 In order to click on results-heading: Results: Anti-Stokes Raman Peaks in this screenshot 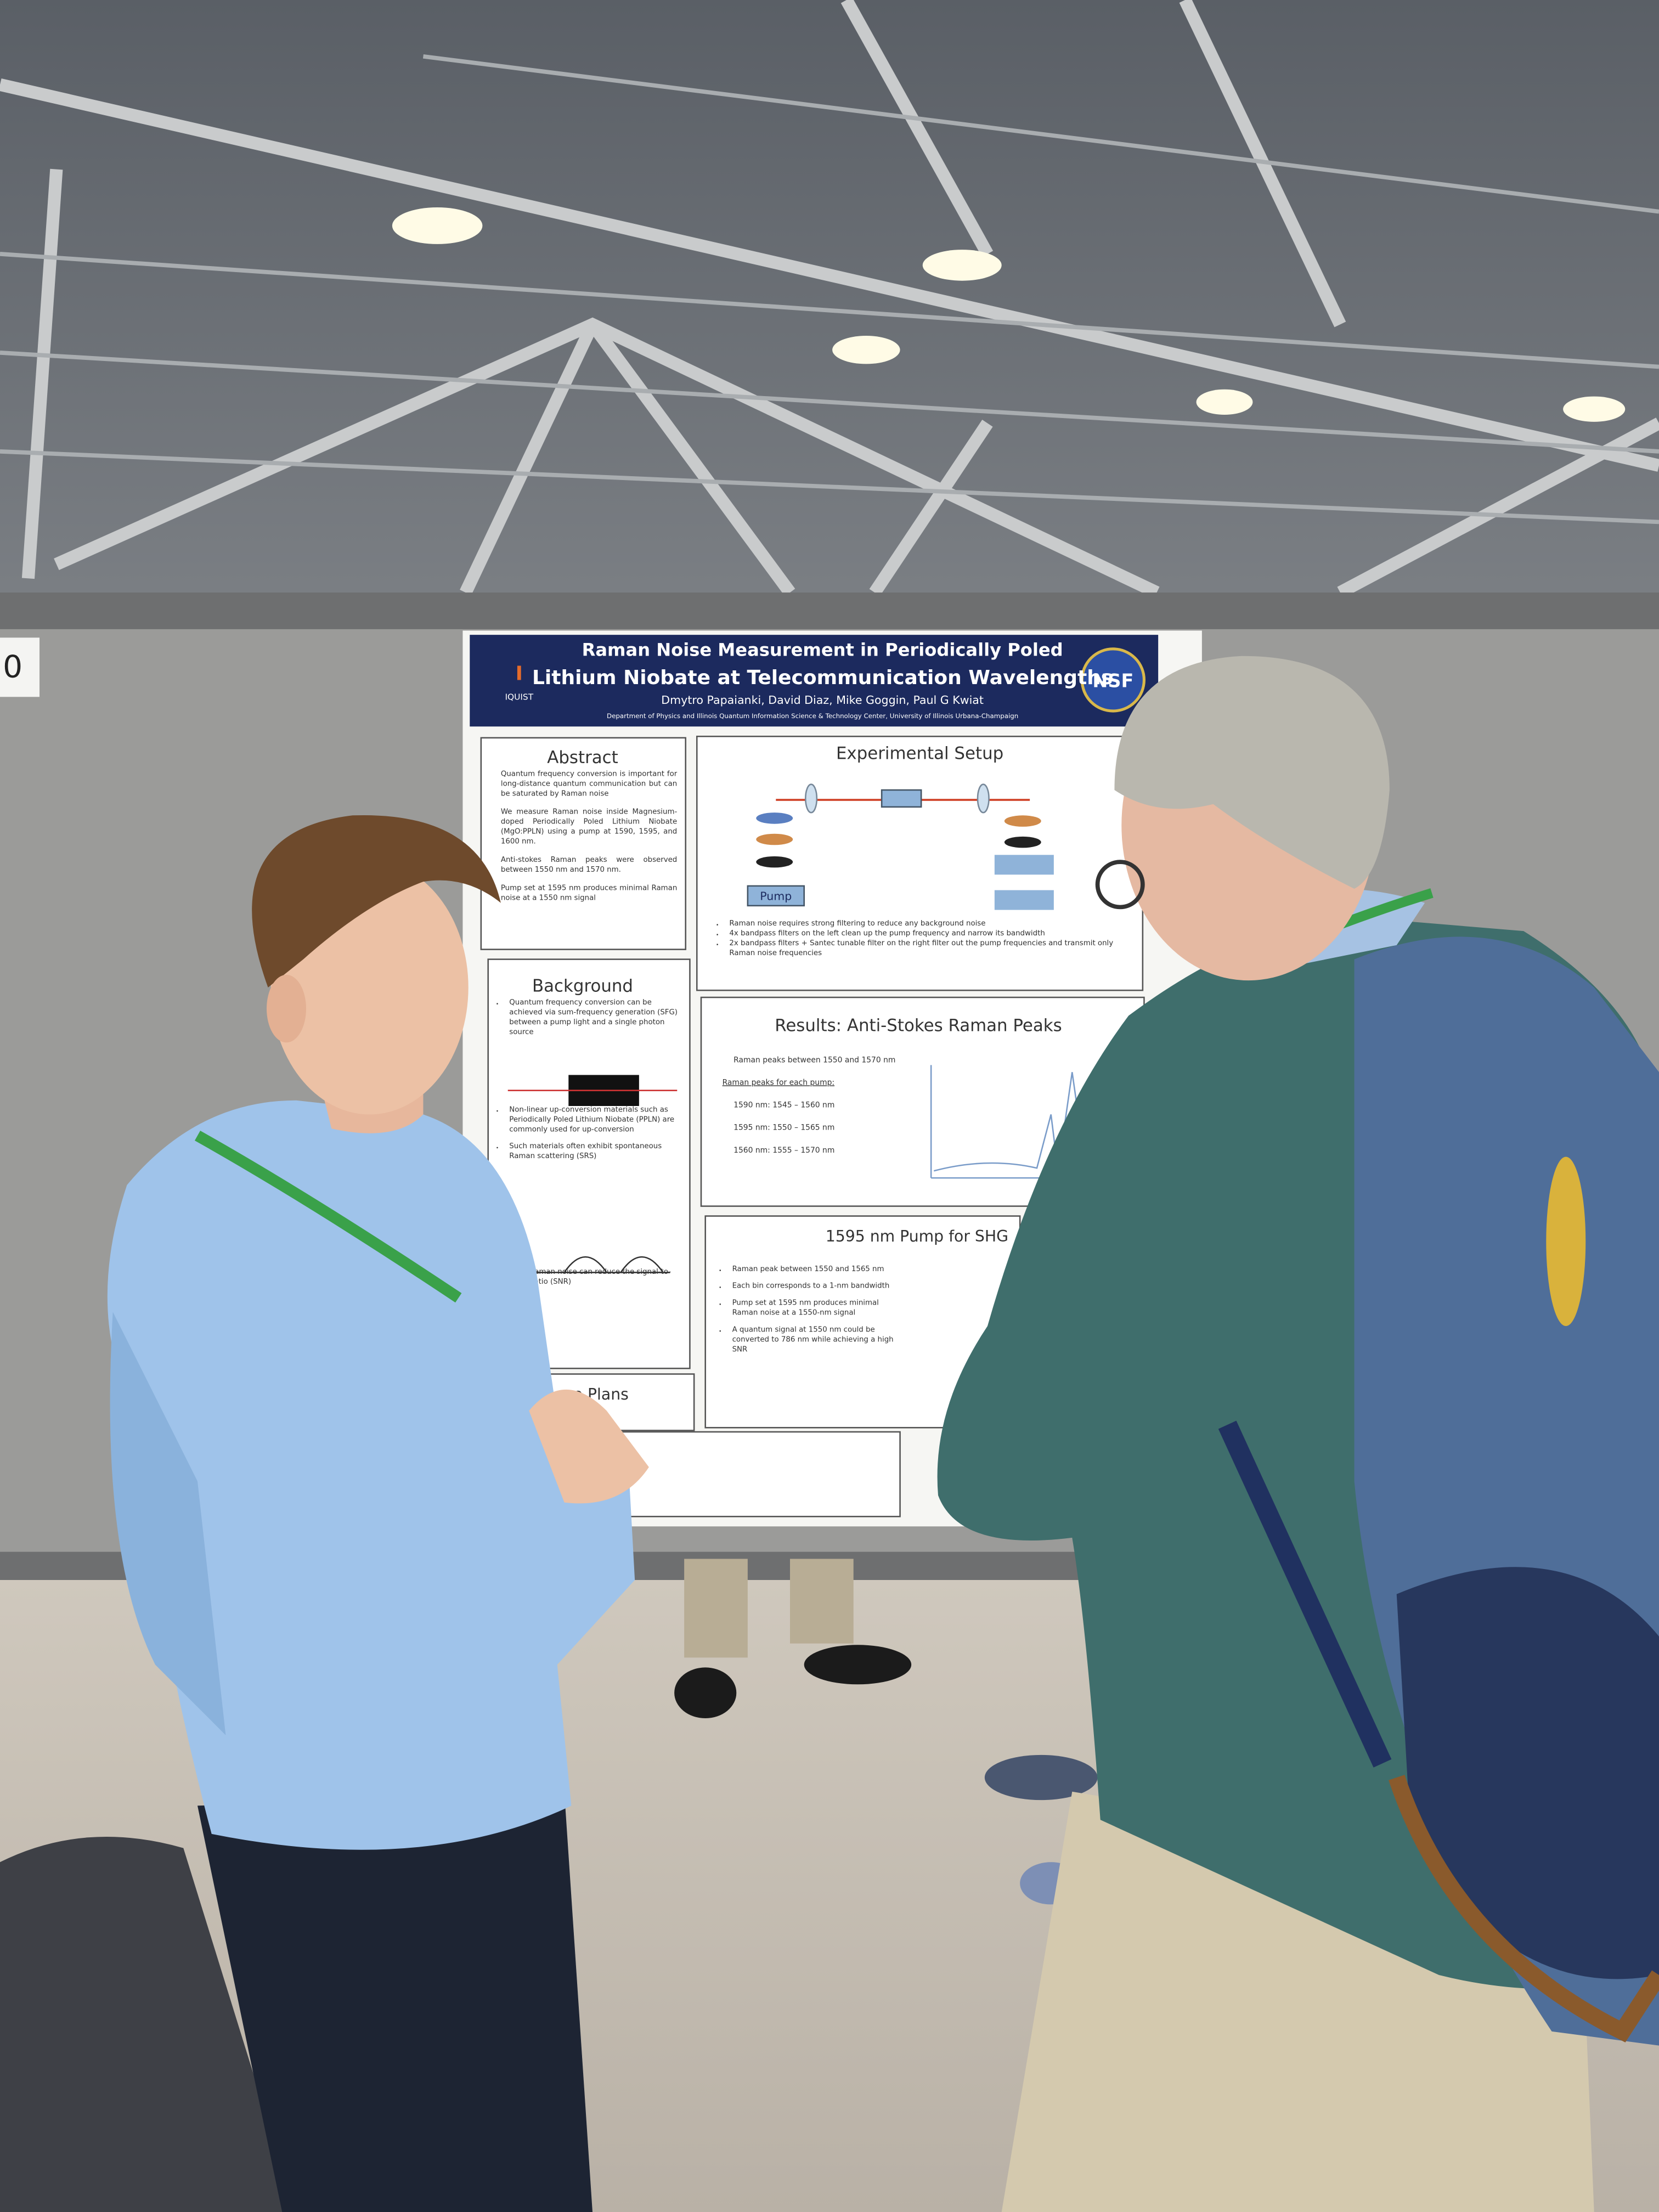, I will do `click(919, 1026)`.